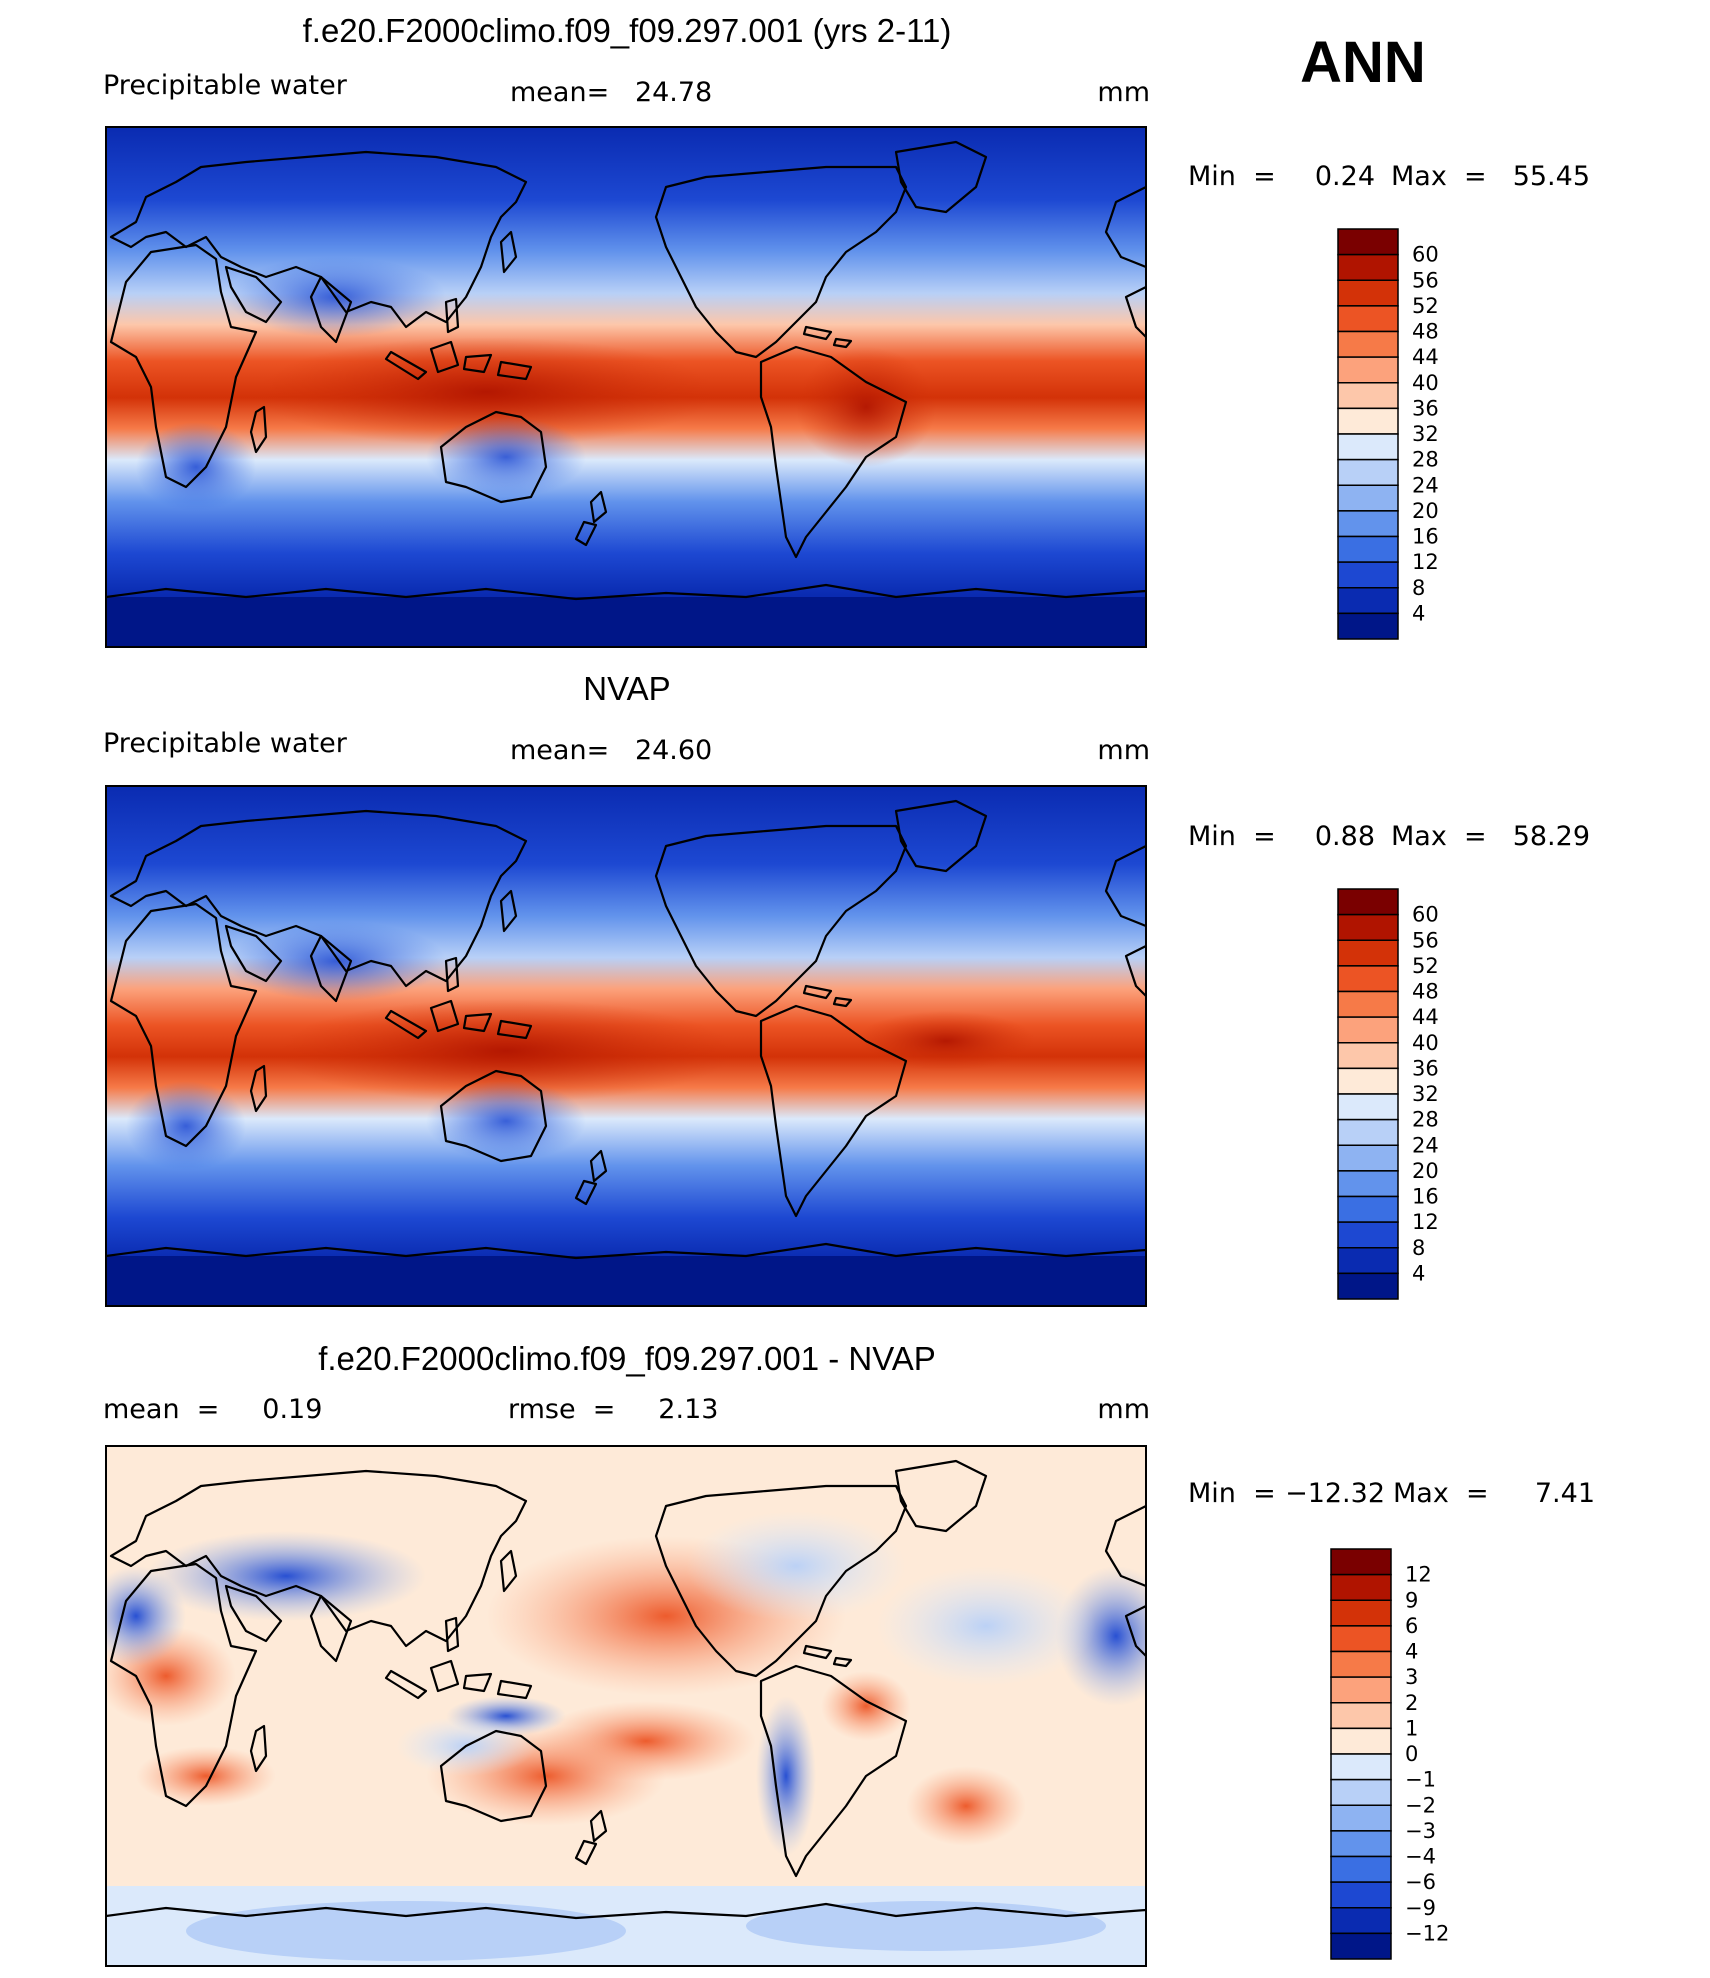 The width and height of the screenshot is (1710, 1978). What do you see at coordinates (1411, 1626) in the screenshot?
I see `colorbar-tick-label: 6` at bounding box center [1411, 1626].